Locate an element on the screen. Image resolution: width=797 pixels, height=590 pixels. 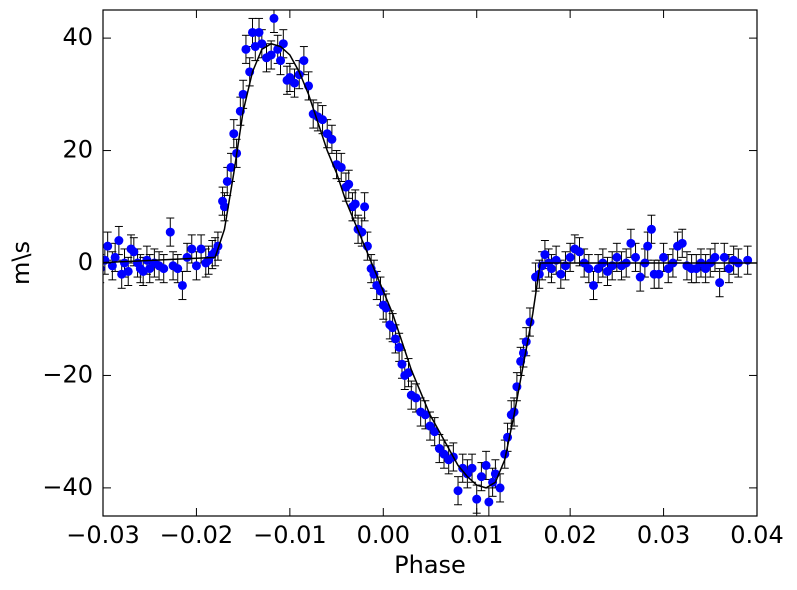
x-tick-label: 0.00 is located at coordinates (383, 535).